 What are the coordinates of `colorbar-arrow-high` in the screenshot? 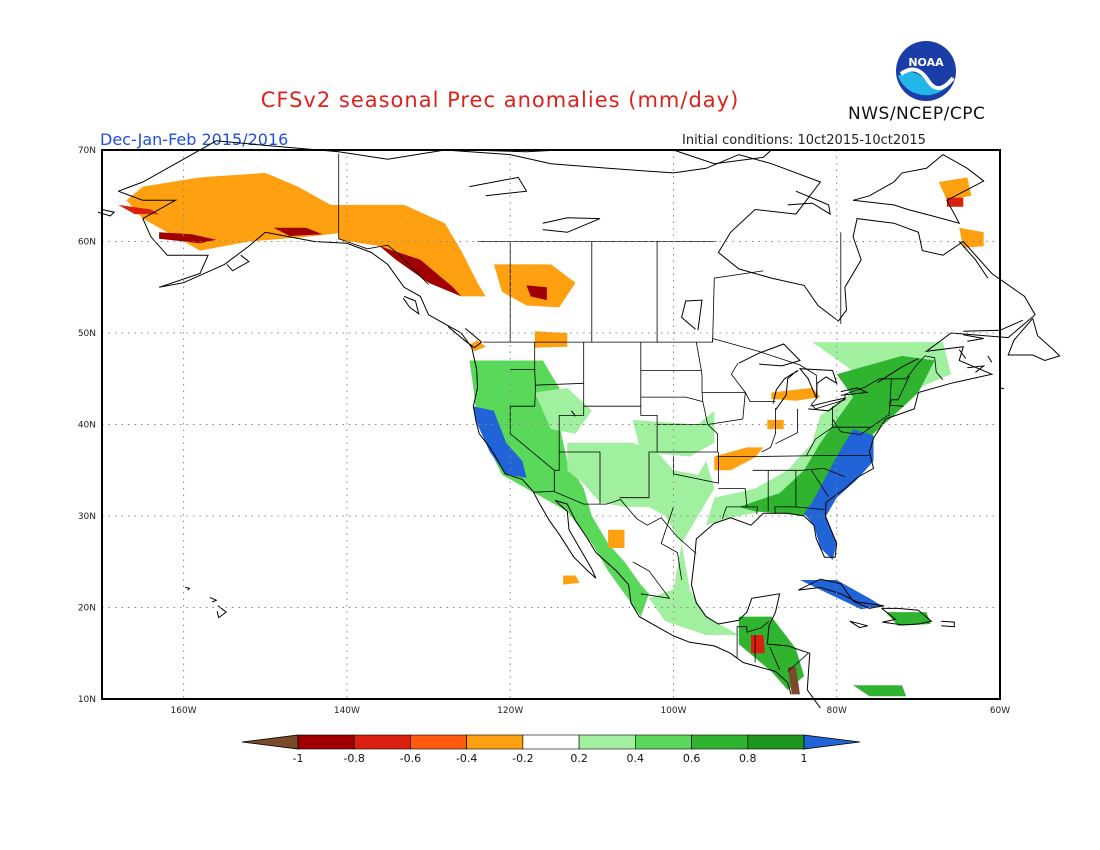 It's located at (832, 742).